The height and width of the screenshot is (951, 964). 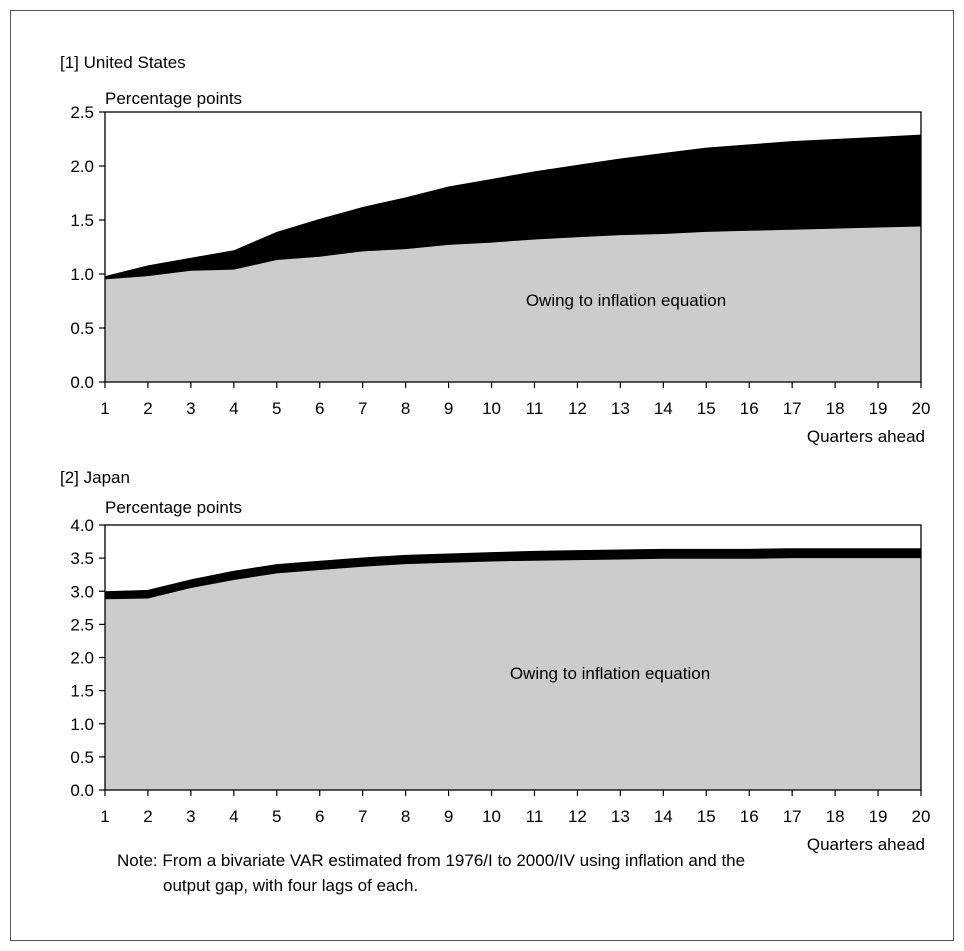 What do you see at coordinates (491, 816) in the screenshot?
I see `chart2-x-tick-label: 10` at bounding box center [491, 816].